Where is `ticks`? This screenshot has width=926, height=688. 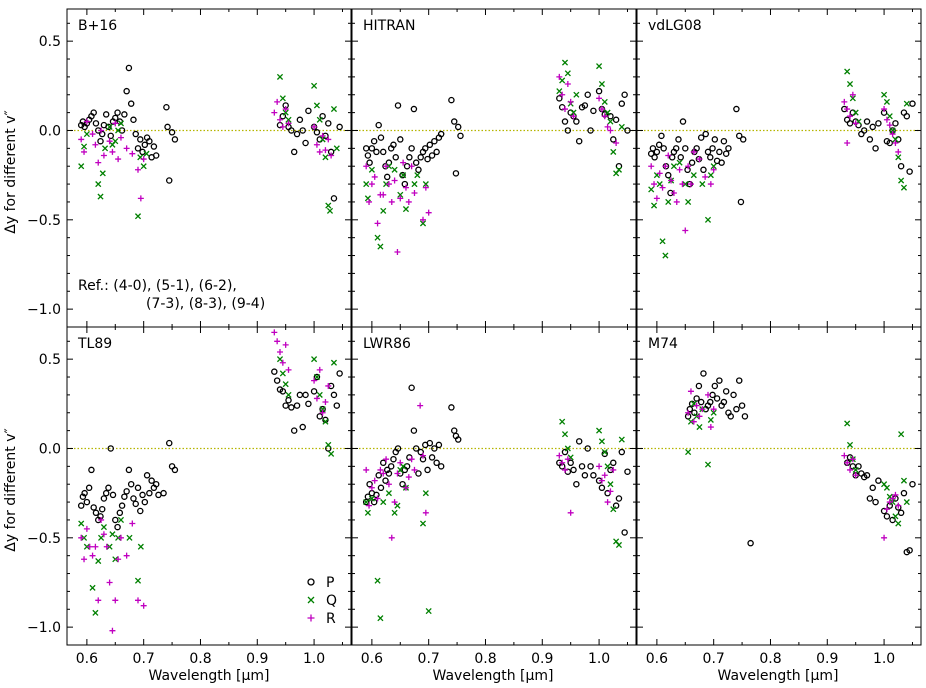
ticks is located at coordinates (779, 168).